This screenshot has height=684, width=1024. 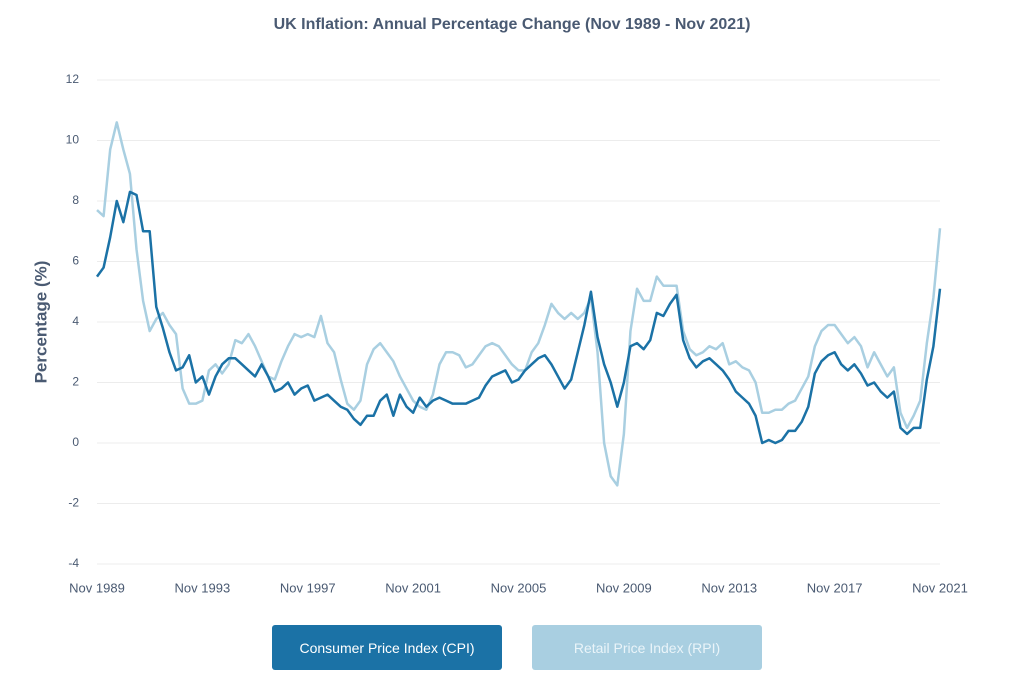 I want to click on x-tick-label: Nov 2001, so click(x=413, y=587).